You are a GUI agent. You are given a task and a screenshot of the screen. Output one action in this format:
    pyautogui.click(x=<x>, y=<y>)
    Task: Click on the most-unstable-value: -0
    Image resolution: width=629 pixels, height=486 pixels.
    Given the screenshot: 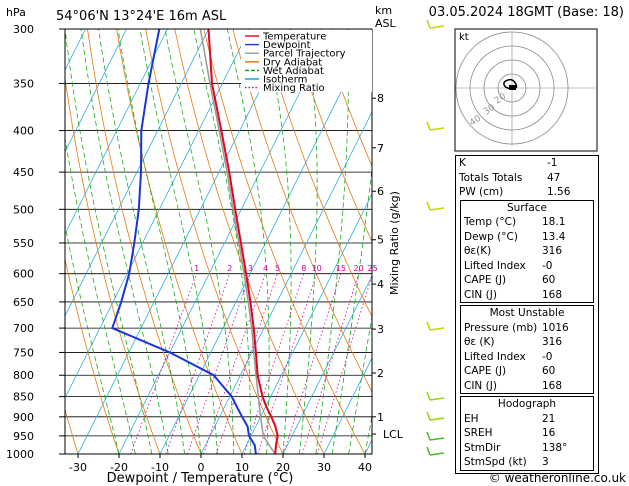 What is the action you would take?
    pyautogui.click(x=547, y=356)
    